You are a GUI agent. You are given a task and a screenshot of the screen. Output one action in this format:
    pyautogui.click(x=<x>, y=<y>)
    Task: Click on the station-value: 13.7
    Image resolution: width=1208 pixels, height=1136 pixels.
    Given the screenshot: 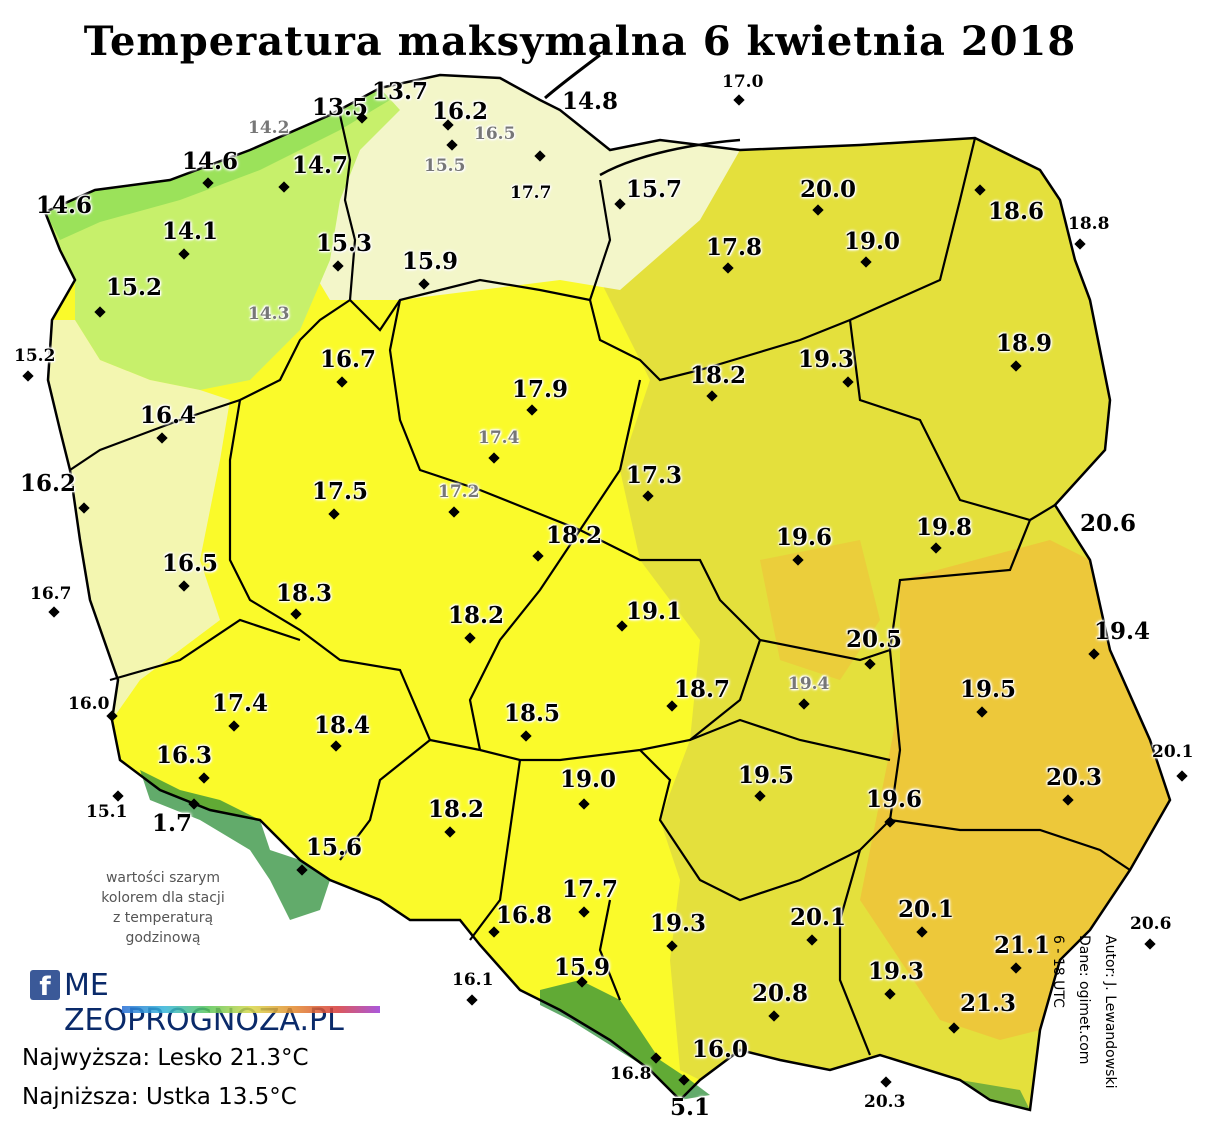 What is the action you would take?
    pyautogui.click(x=400, y=91)
    